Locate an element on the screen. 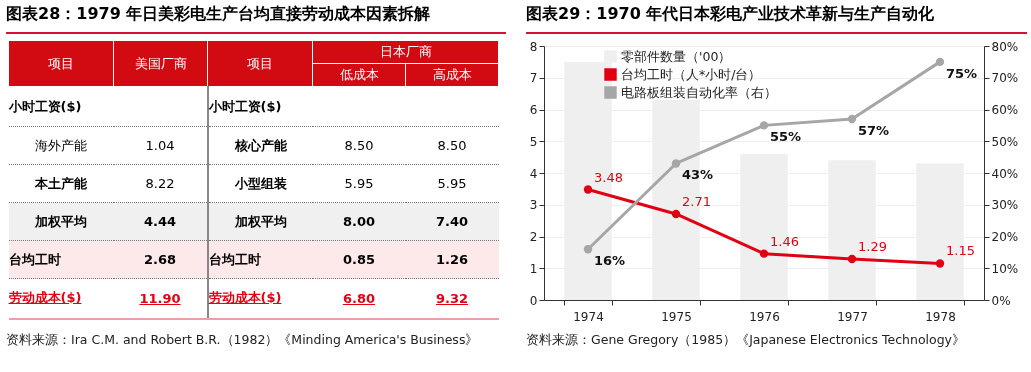 This screenshot has width=1031, height=372. y2-tick-label: 70% is located at coordinates (1005, 78).